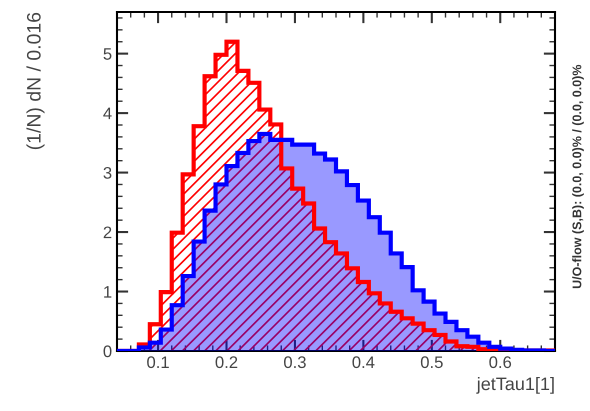 This screenshot has height=411, width=590. What do you see at coordinates (35, 81) in the screenshot?
I see `y-axis-title: (1/N) dN / 0.016` at bounding box center [35, 81].